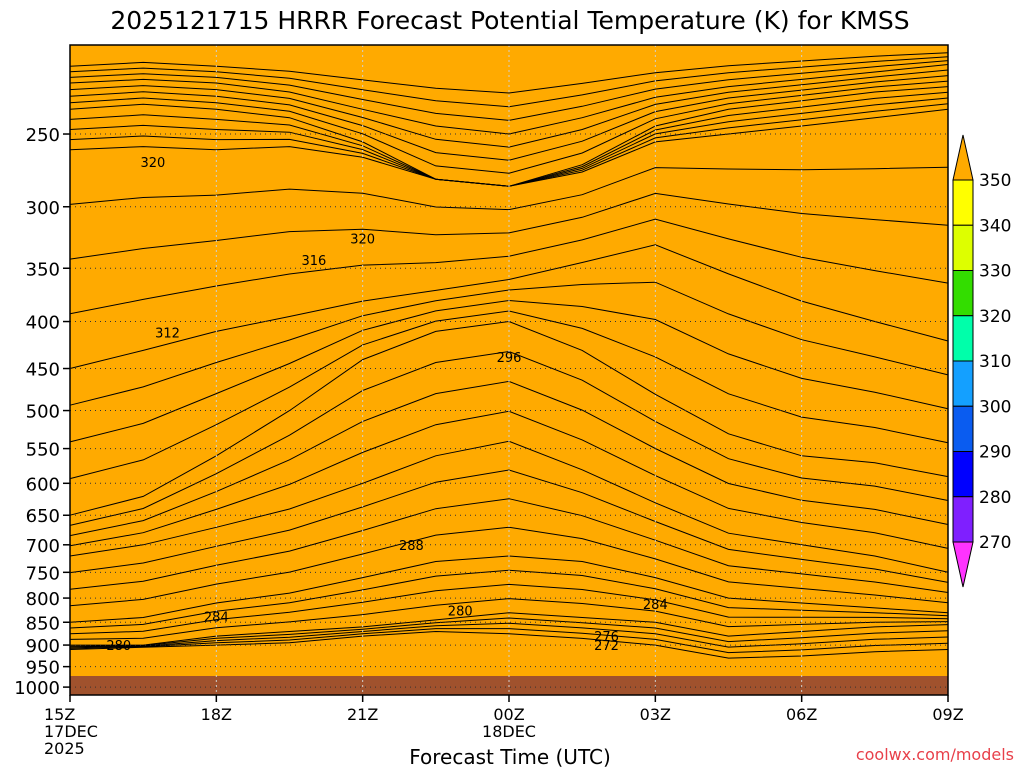 The height and width of the screenshot is (772, 1024). I want to click on contour-label: 296, so click(509, 358).